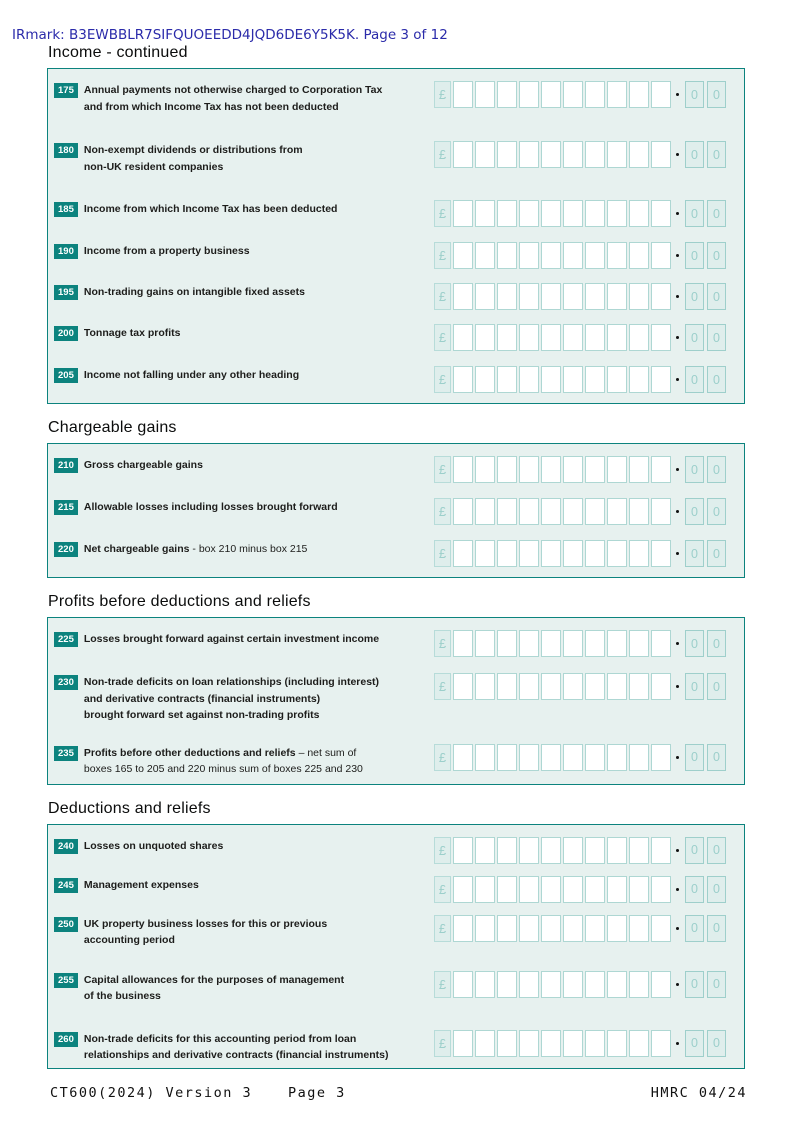  What do you see at coordinates (580, 553) in the screenshot?
I see `amount-field-220: £0 0` at bounding box center [580, 553].